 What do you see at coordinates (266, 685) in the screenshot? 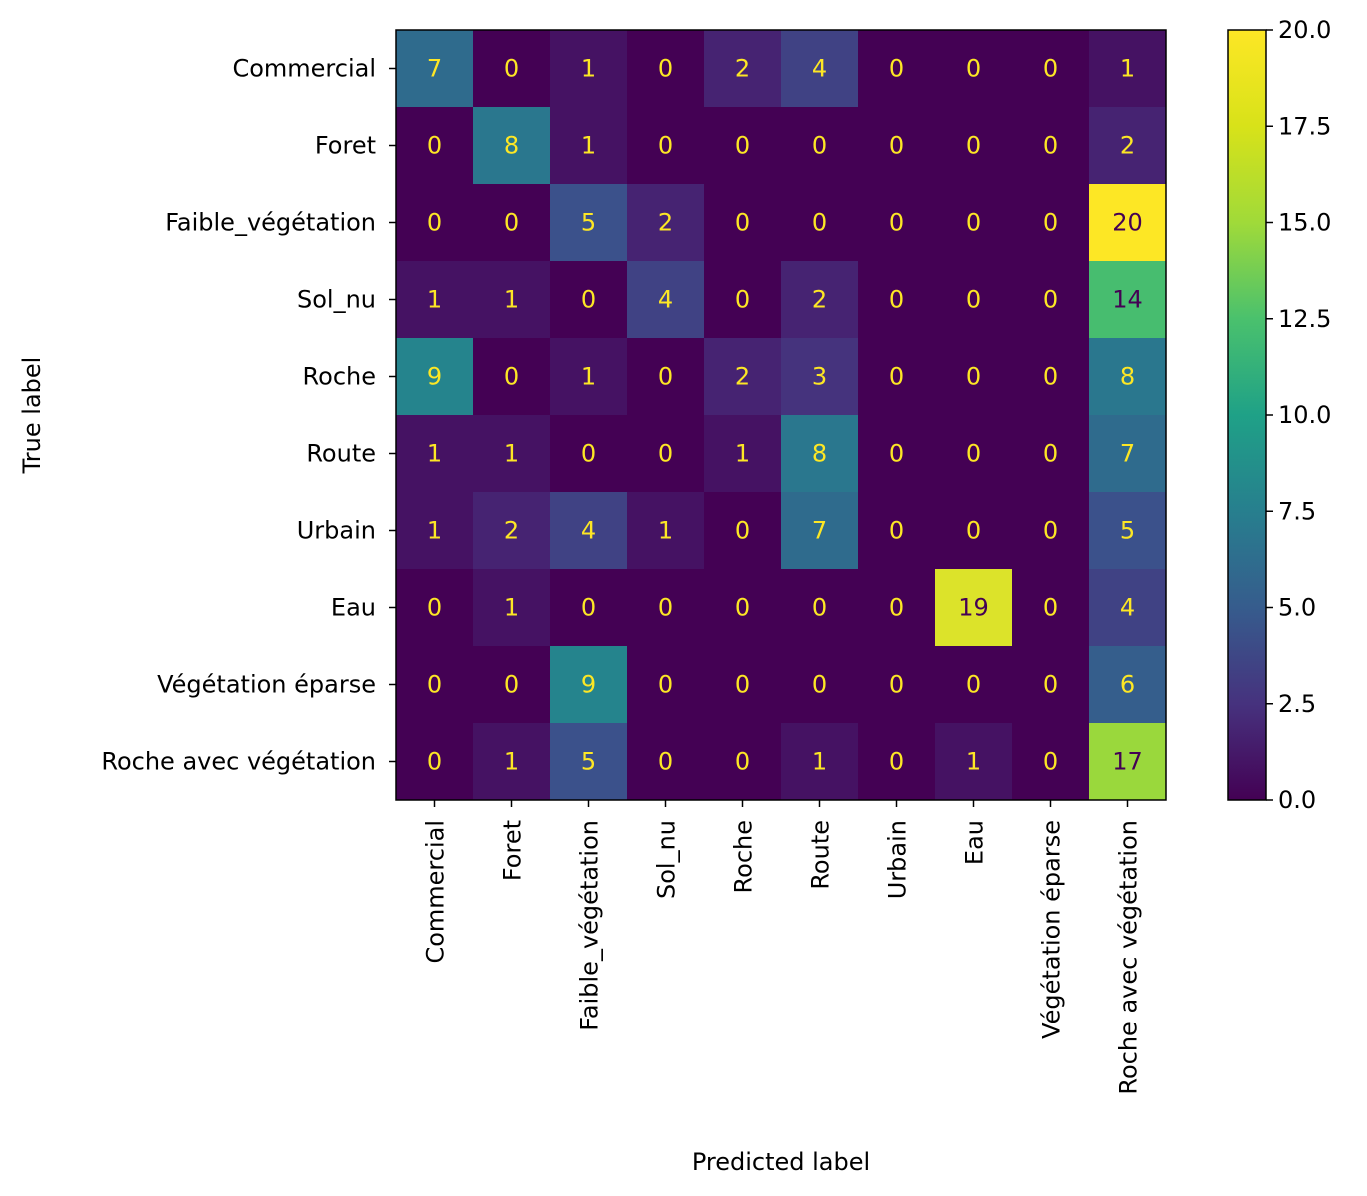
I see `y-tick-label: Végétation éparse` at bounding box center [266, 685].